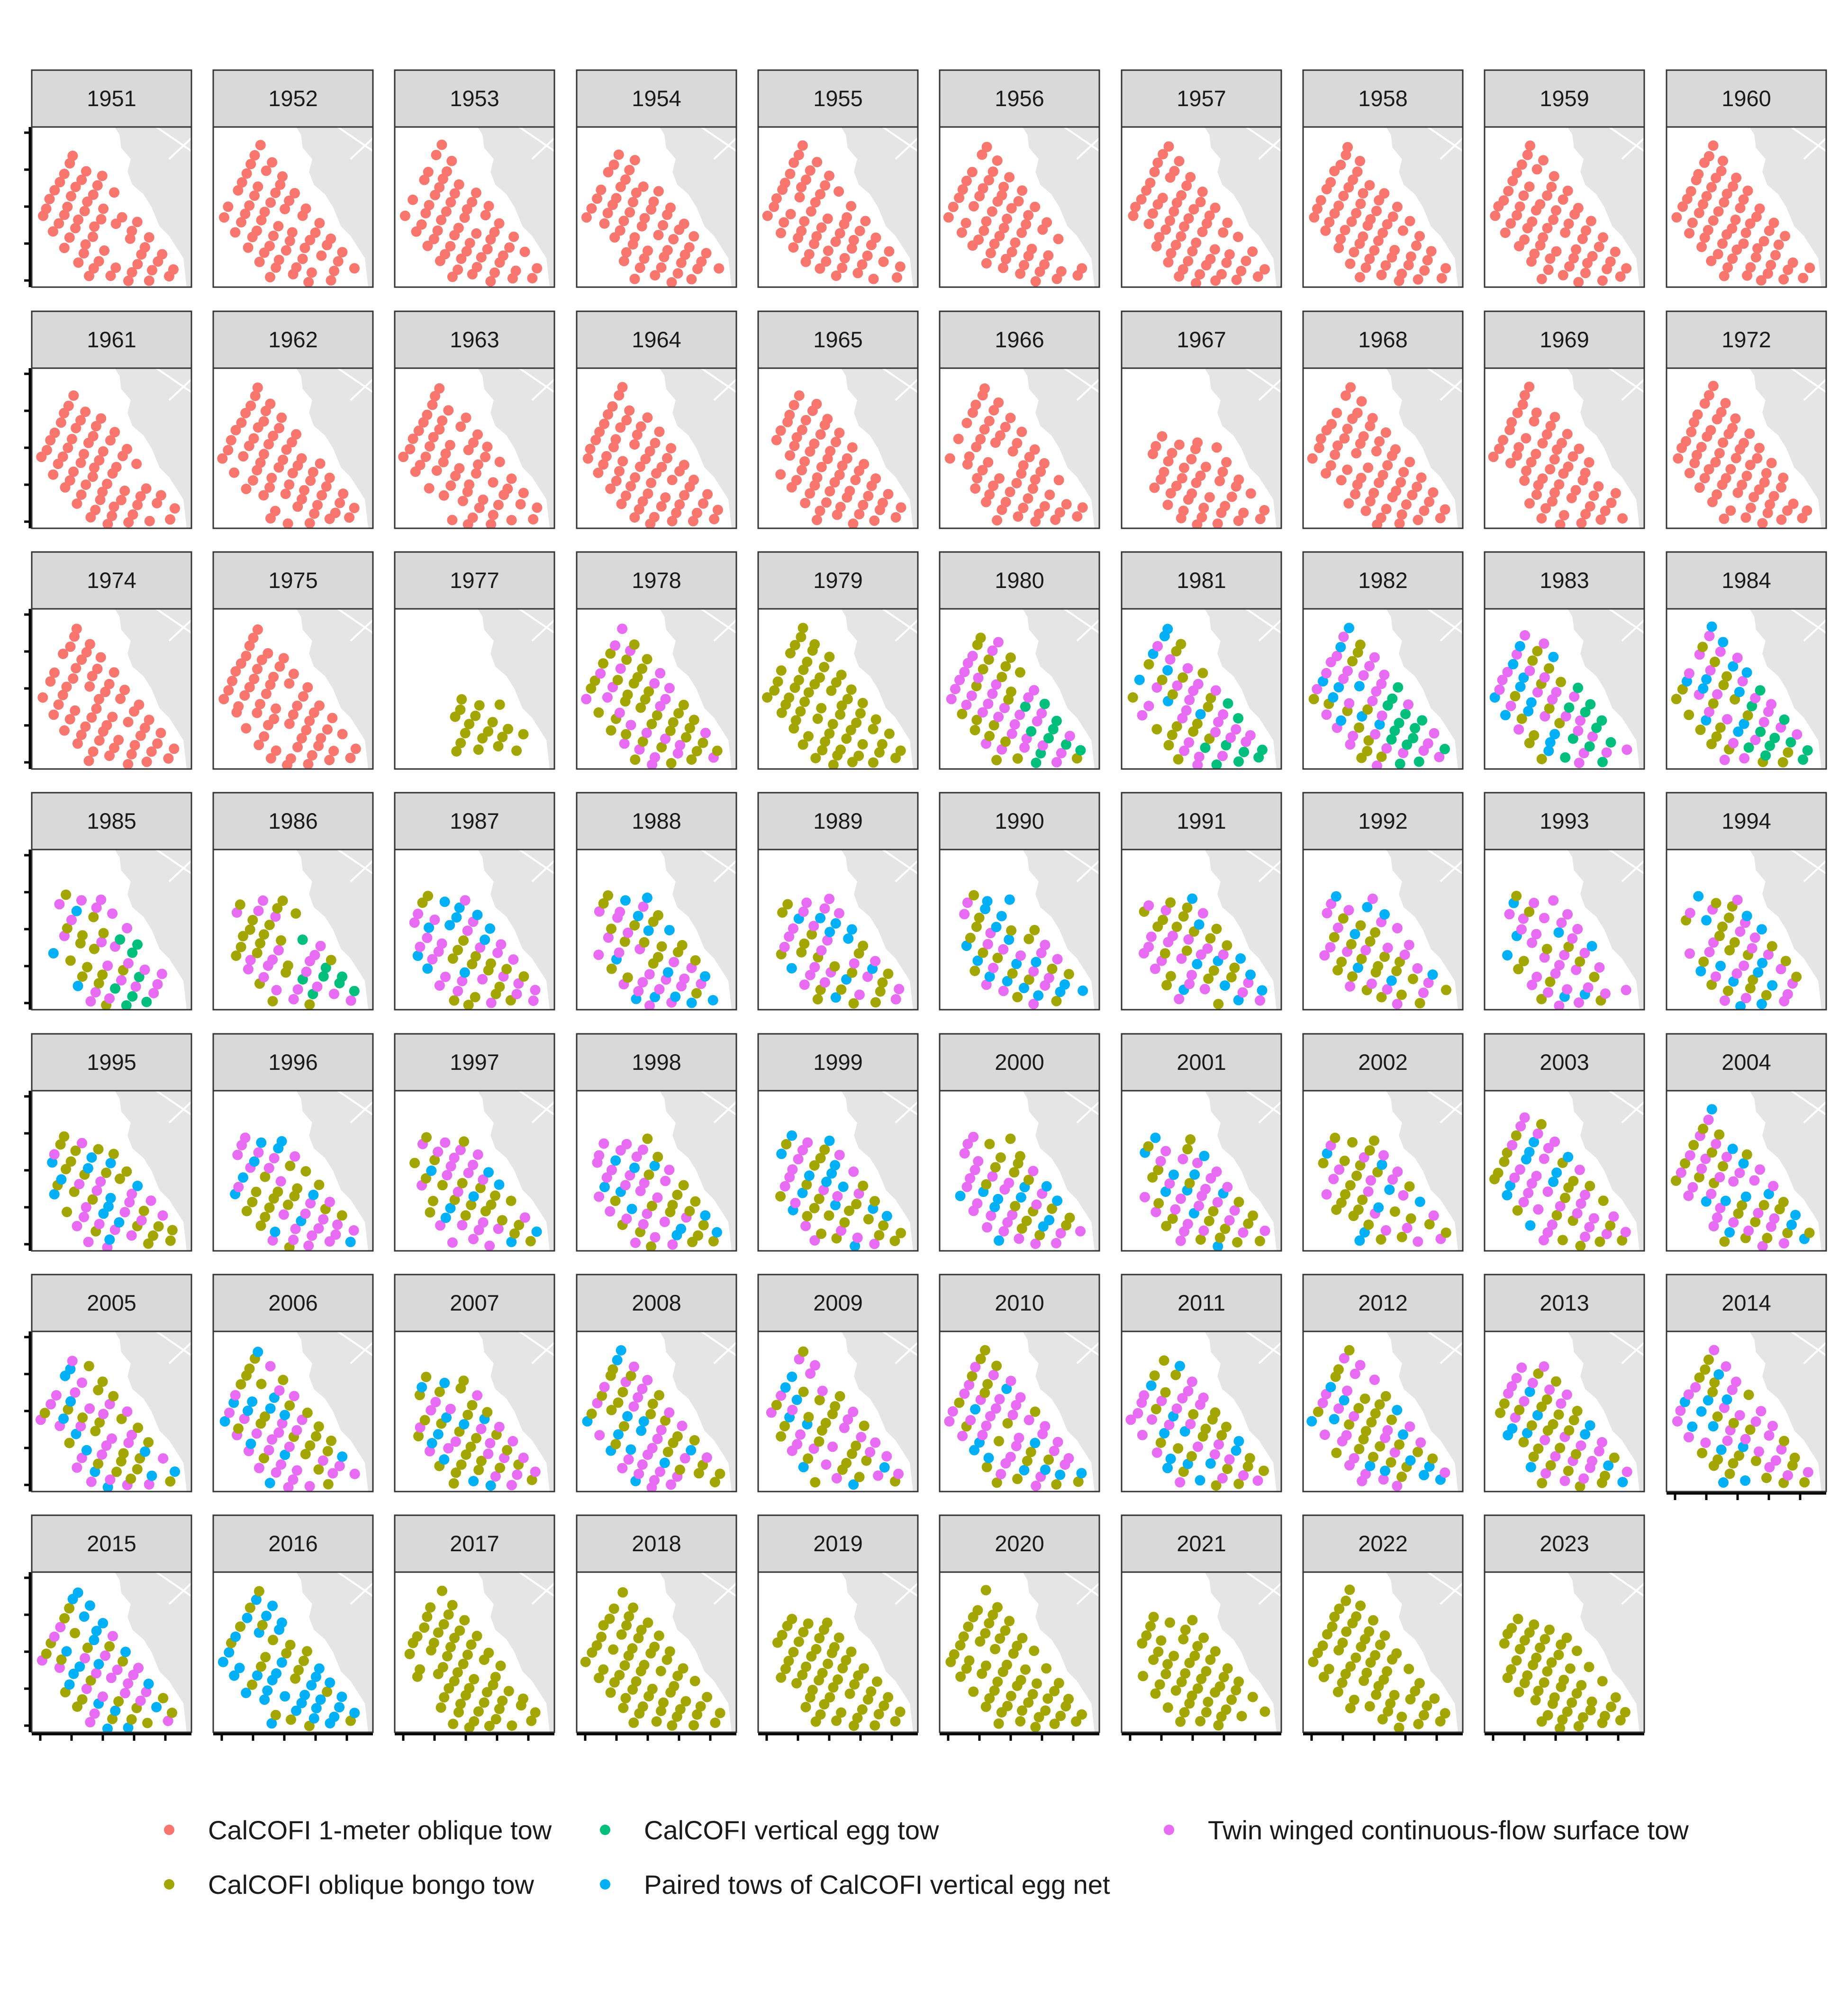  I want to click on border-line-1984, so click(1808, 621).